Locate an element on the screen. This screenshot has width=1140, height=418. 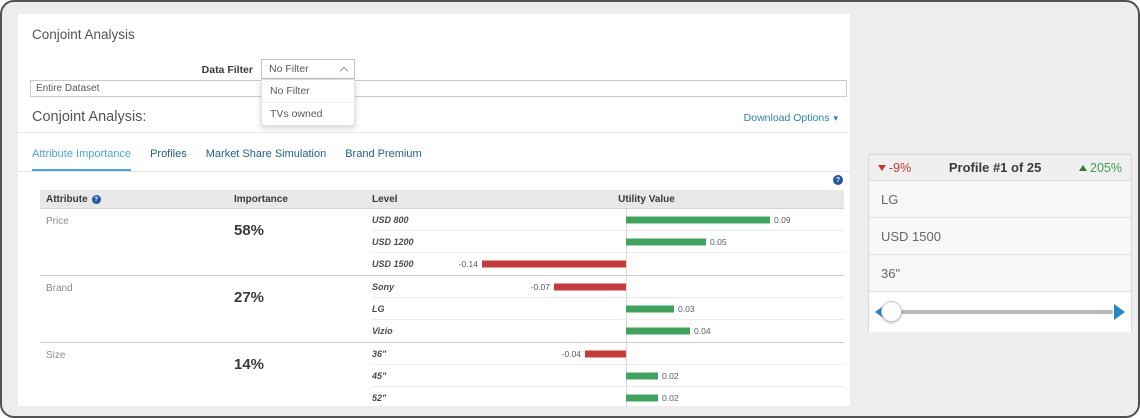
tab-attribute-importance: Attribute Importance is located at coordinates (82, 159).